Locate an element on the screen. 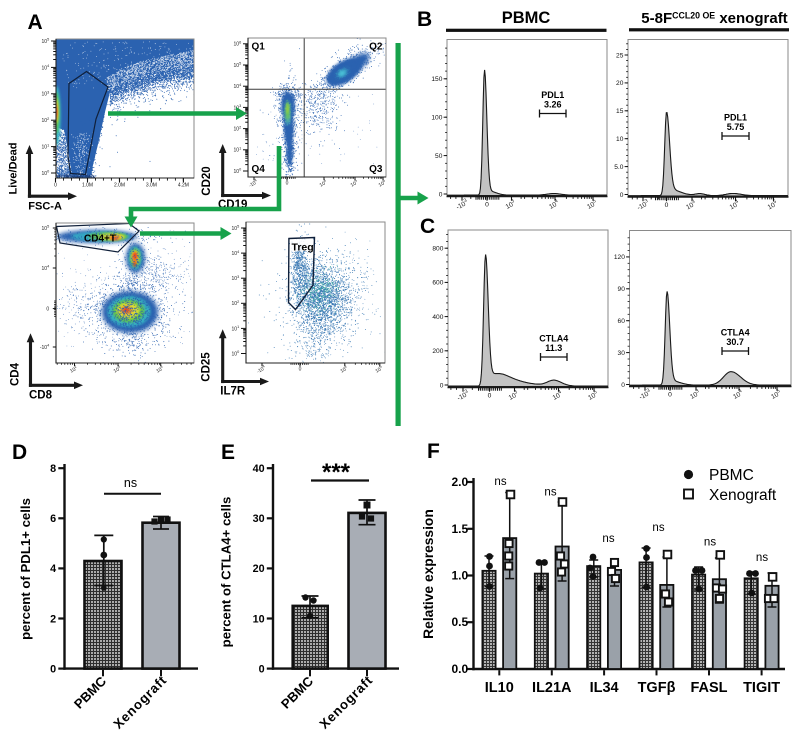 The height and width of the screenshot is (750, 804). svg-text: Treg is located at coordinates (303, 248).